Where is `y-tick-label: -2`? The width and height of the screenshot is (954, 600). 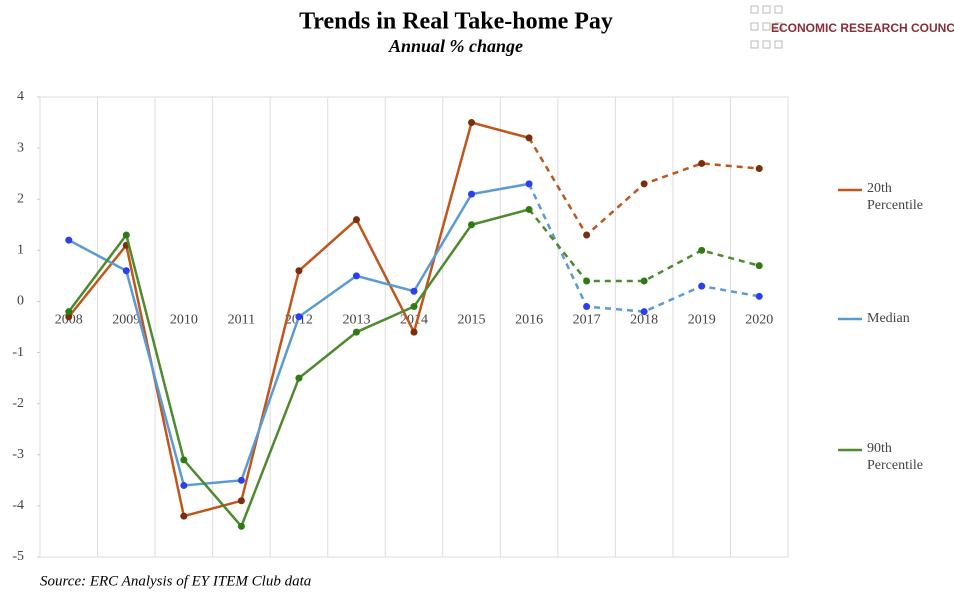 y-tick-label: -2 is located at coordinates (18, 403).